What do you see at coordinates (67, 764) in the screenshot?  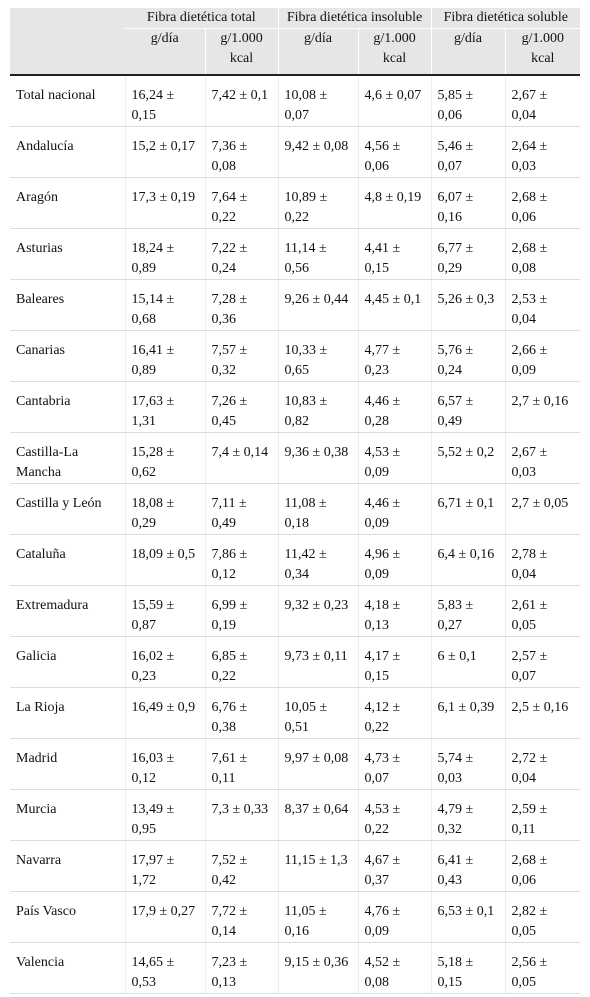 I see `region-cell: Madrid` at bounding box center [67, 764].